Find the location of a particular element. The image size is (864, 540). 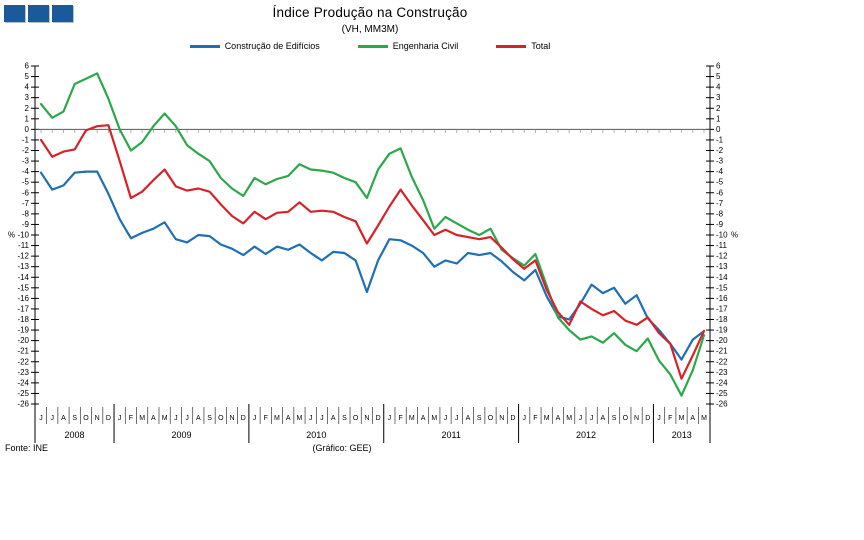

legend-label: Engenharia Civil is located at coordinates (425, 46).